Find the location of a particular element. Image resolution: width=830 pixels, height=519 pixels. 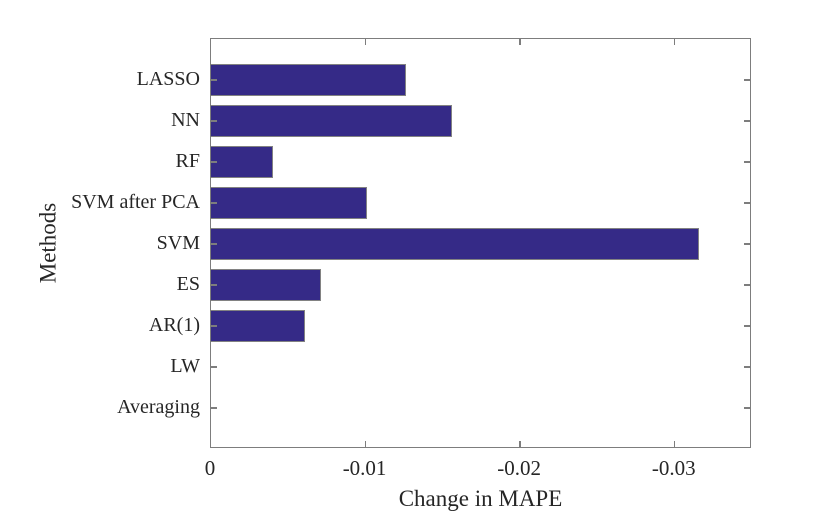

x-tick-label: -0.02 is located at coordinates (519, 468).